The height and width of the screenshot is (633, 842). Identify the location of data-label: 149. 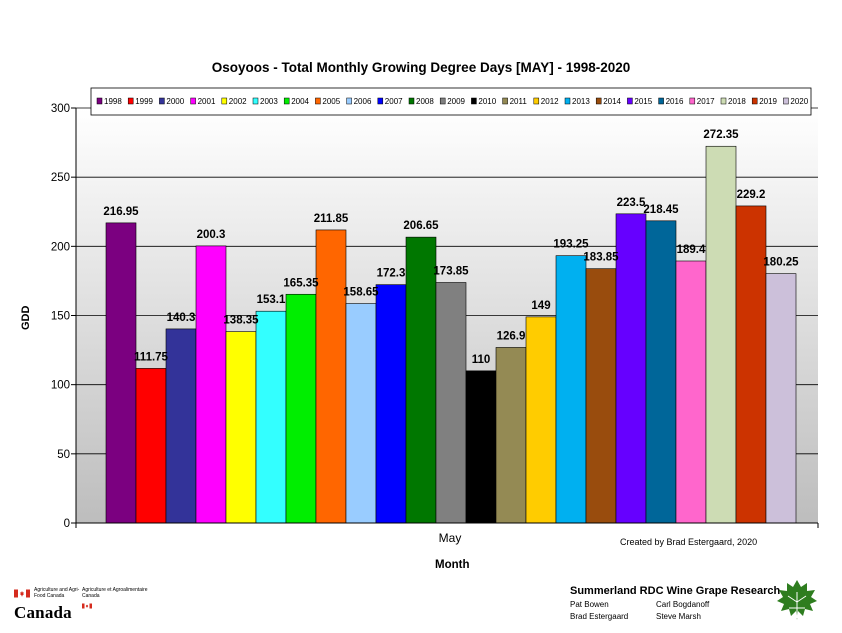
(540, 306).